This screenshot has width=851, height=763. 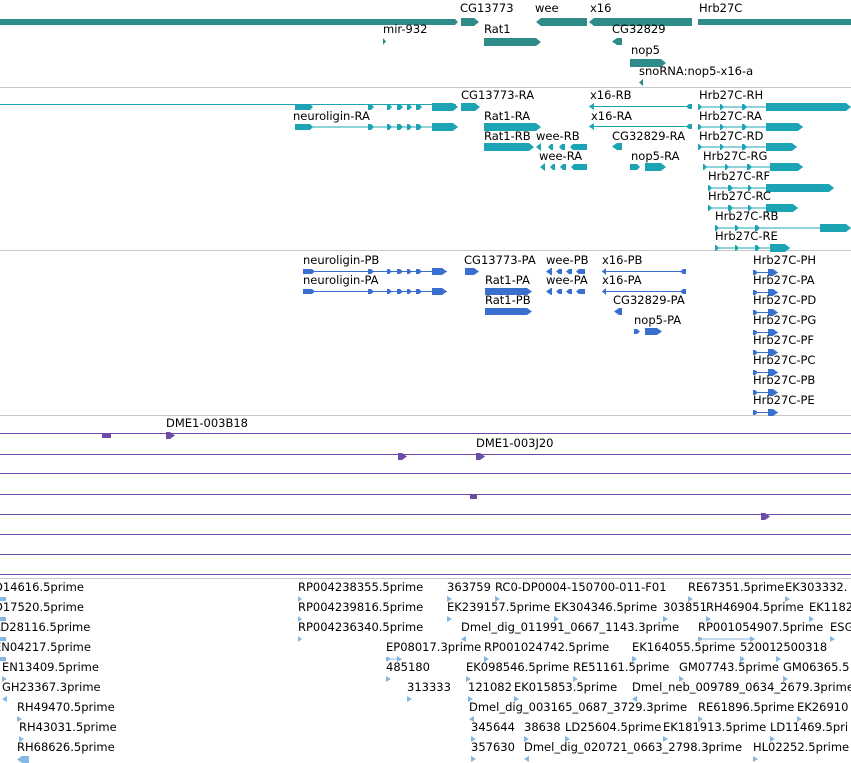 What do you see at coordinates (561, 140) in the screenshot?
I see `feature-wee-RB: wee-RB` at bounding box center [561, 140].